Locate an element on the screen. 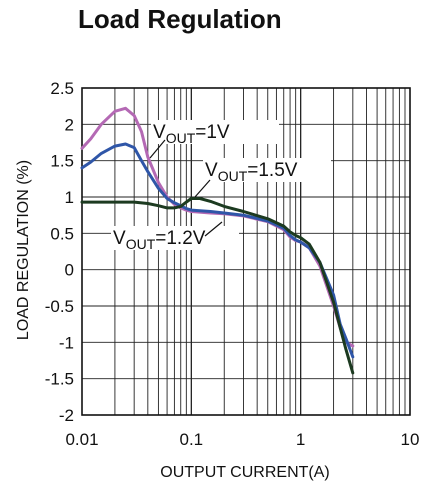 This screenshot has height=485, width=424. x-tick-label: 0.01 is located at coordinates (81, 439).